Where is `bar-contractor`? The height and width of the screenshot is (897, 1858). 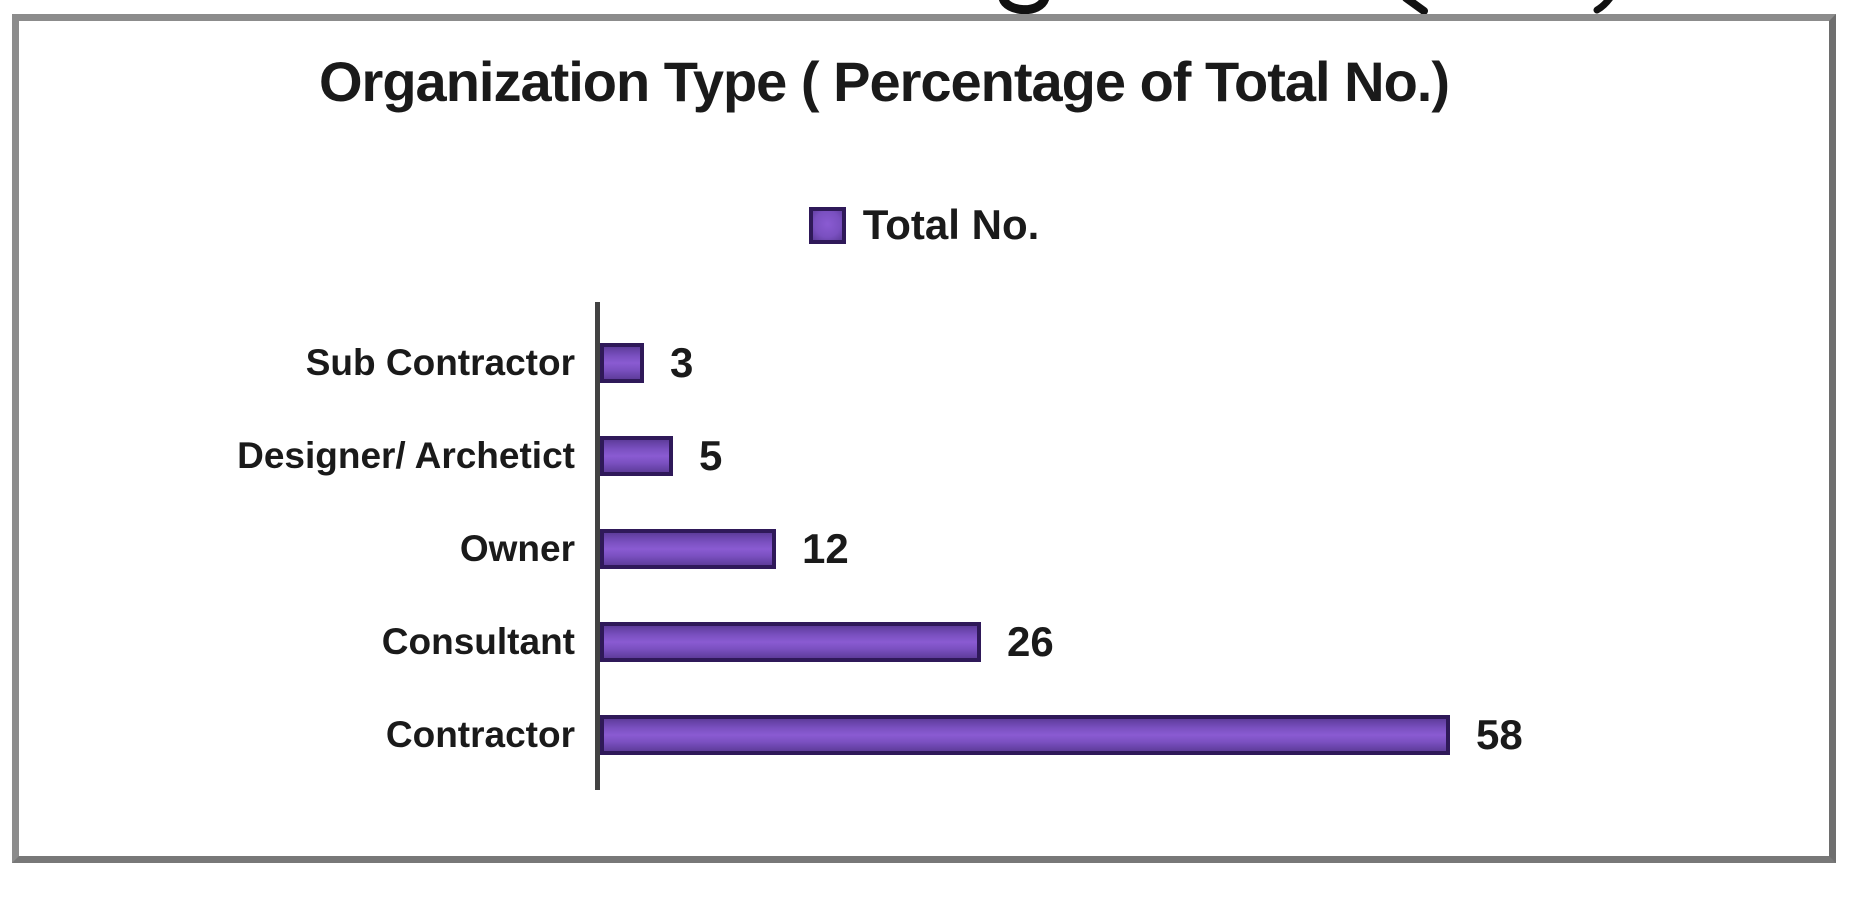
bar-contractor is located at coordinates (1025, 734).